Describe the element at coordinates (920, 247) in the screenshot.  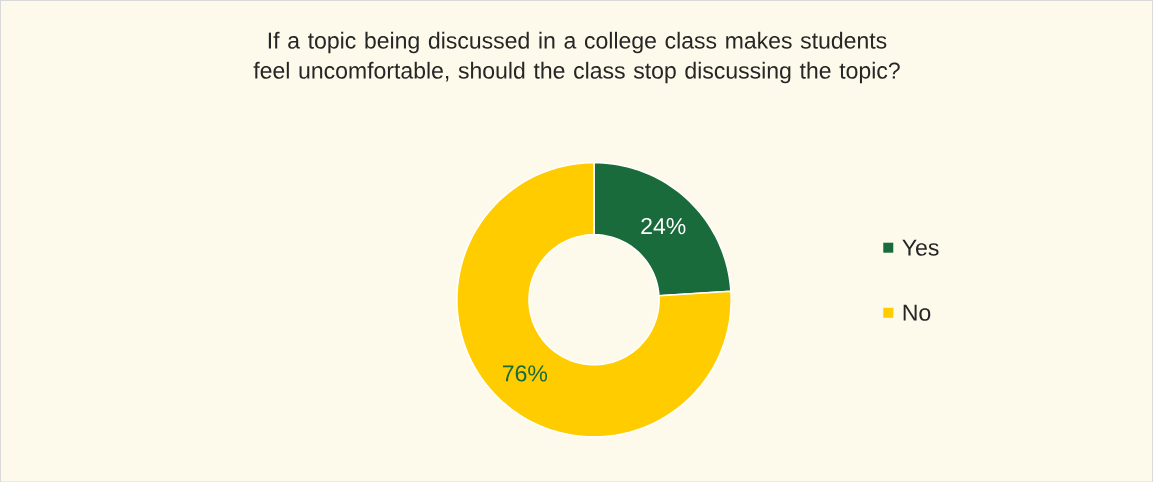
I see `legend-label: Yes` at that location.